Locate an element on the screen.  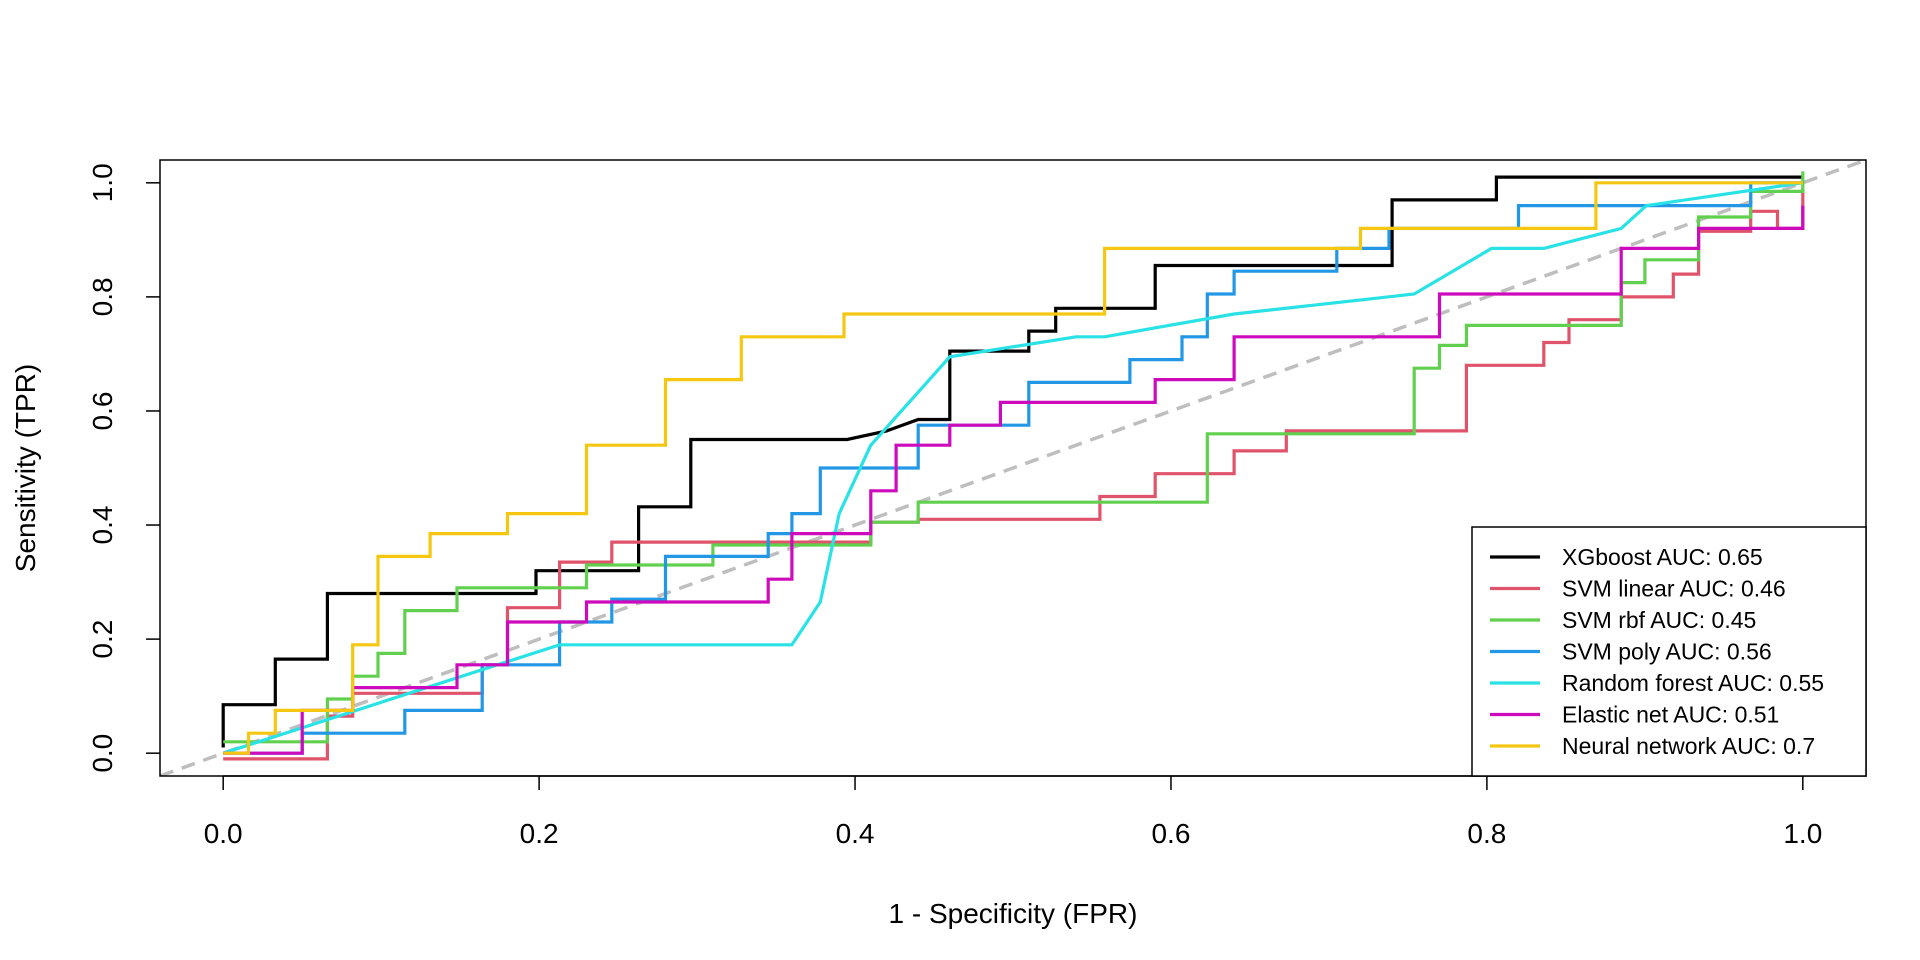
y-tick-label: 0.4 is located at coordinates (102, 525).